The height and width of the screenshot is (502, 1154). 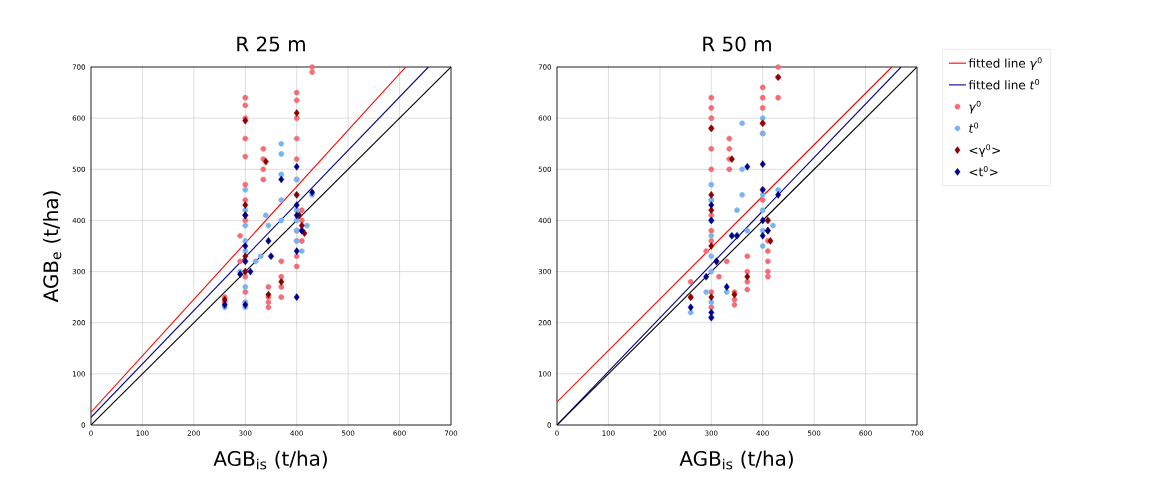 I want to click on legend-label: fitted line γ$^{0}$, so click(x=1005, y=64).